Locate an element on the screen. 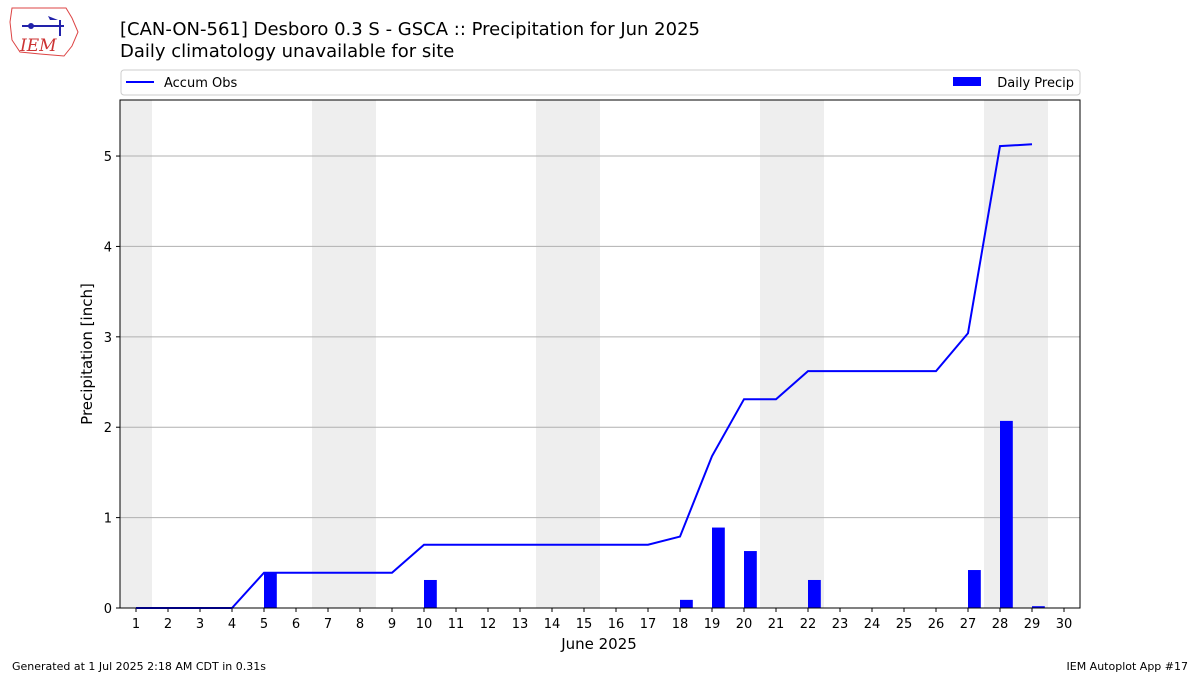 The width and height of the screenshot is (1200, 679). x-tick-label: 3 is located at coordinates (200, 624).